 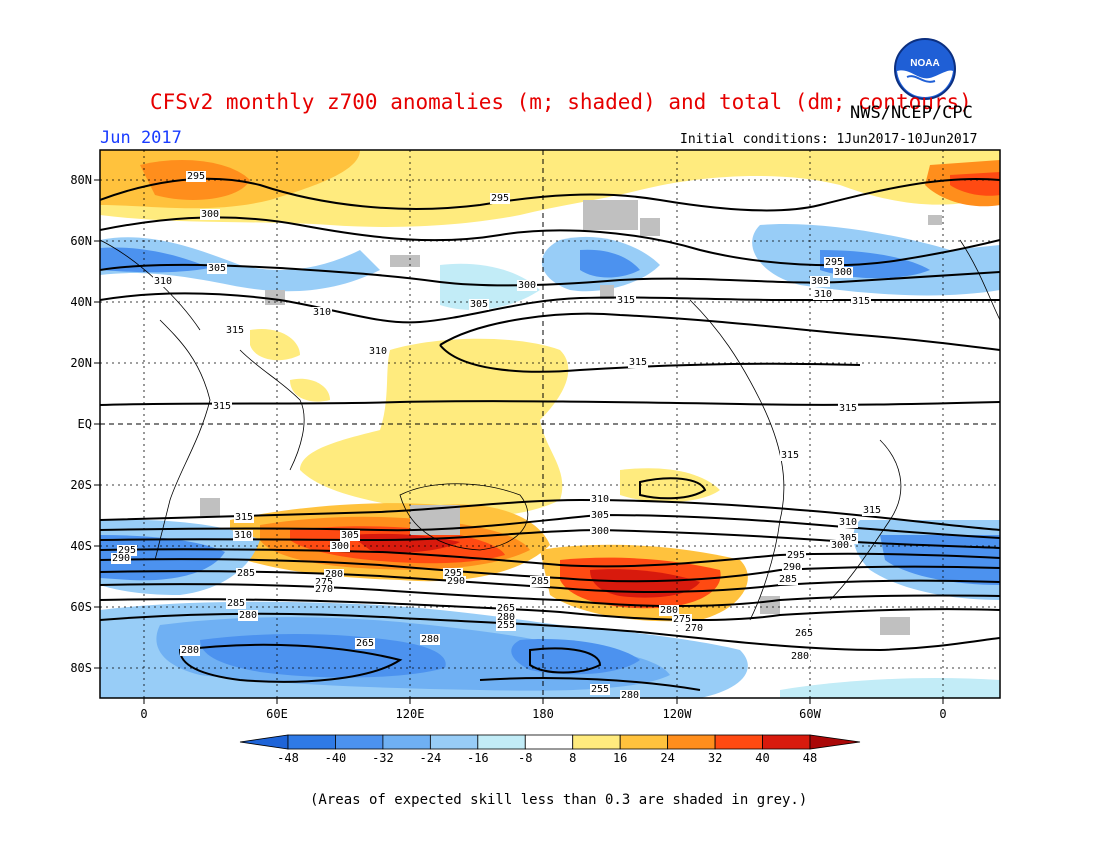 I want to click on colorbar-label: 40, so click(x=762, y=758).